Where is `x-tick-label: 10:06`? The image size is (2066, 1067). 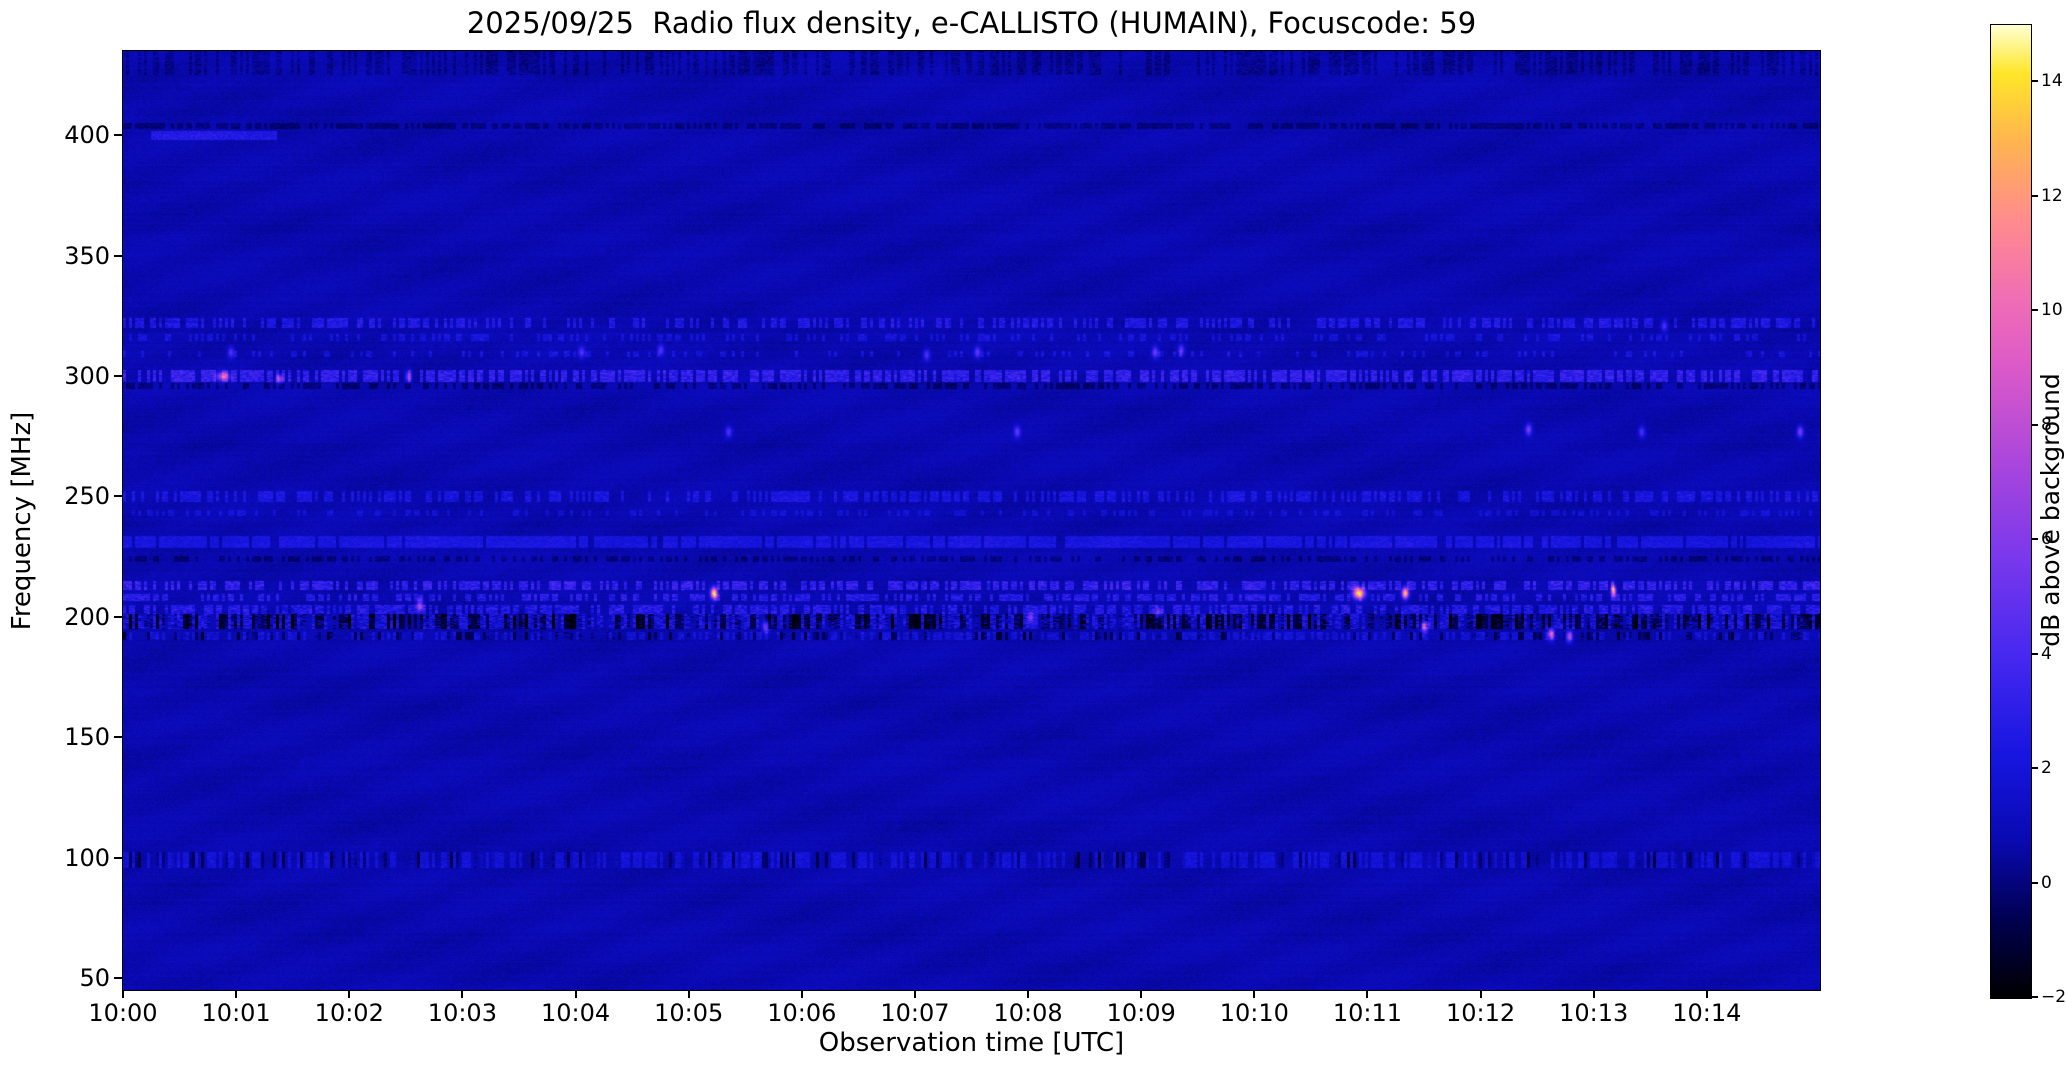
x-tick-label: 10:06 is located at coordinates (802, 1013).